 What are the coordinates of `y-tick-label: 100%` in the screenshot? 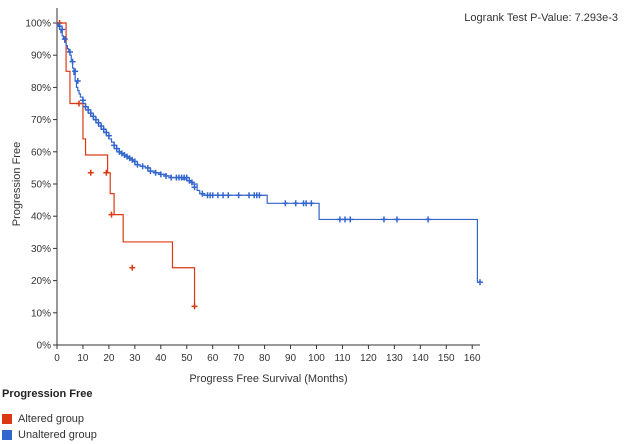 It's located at (38, 24).